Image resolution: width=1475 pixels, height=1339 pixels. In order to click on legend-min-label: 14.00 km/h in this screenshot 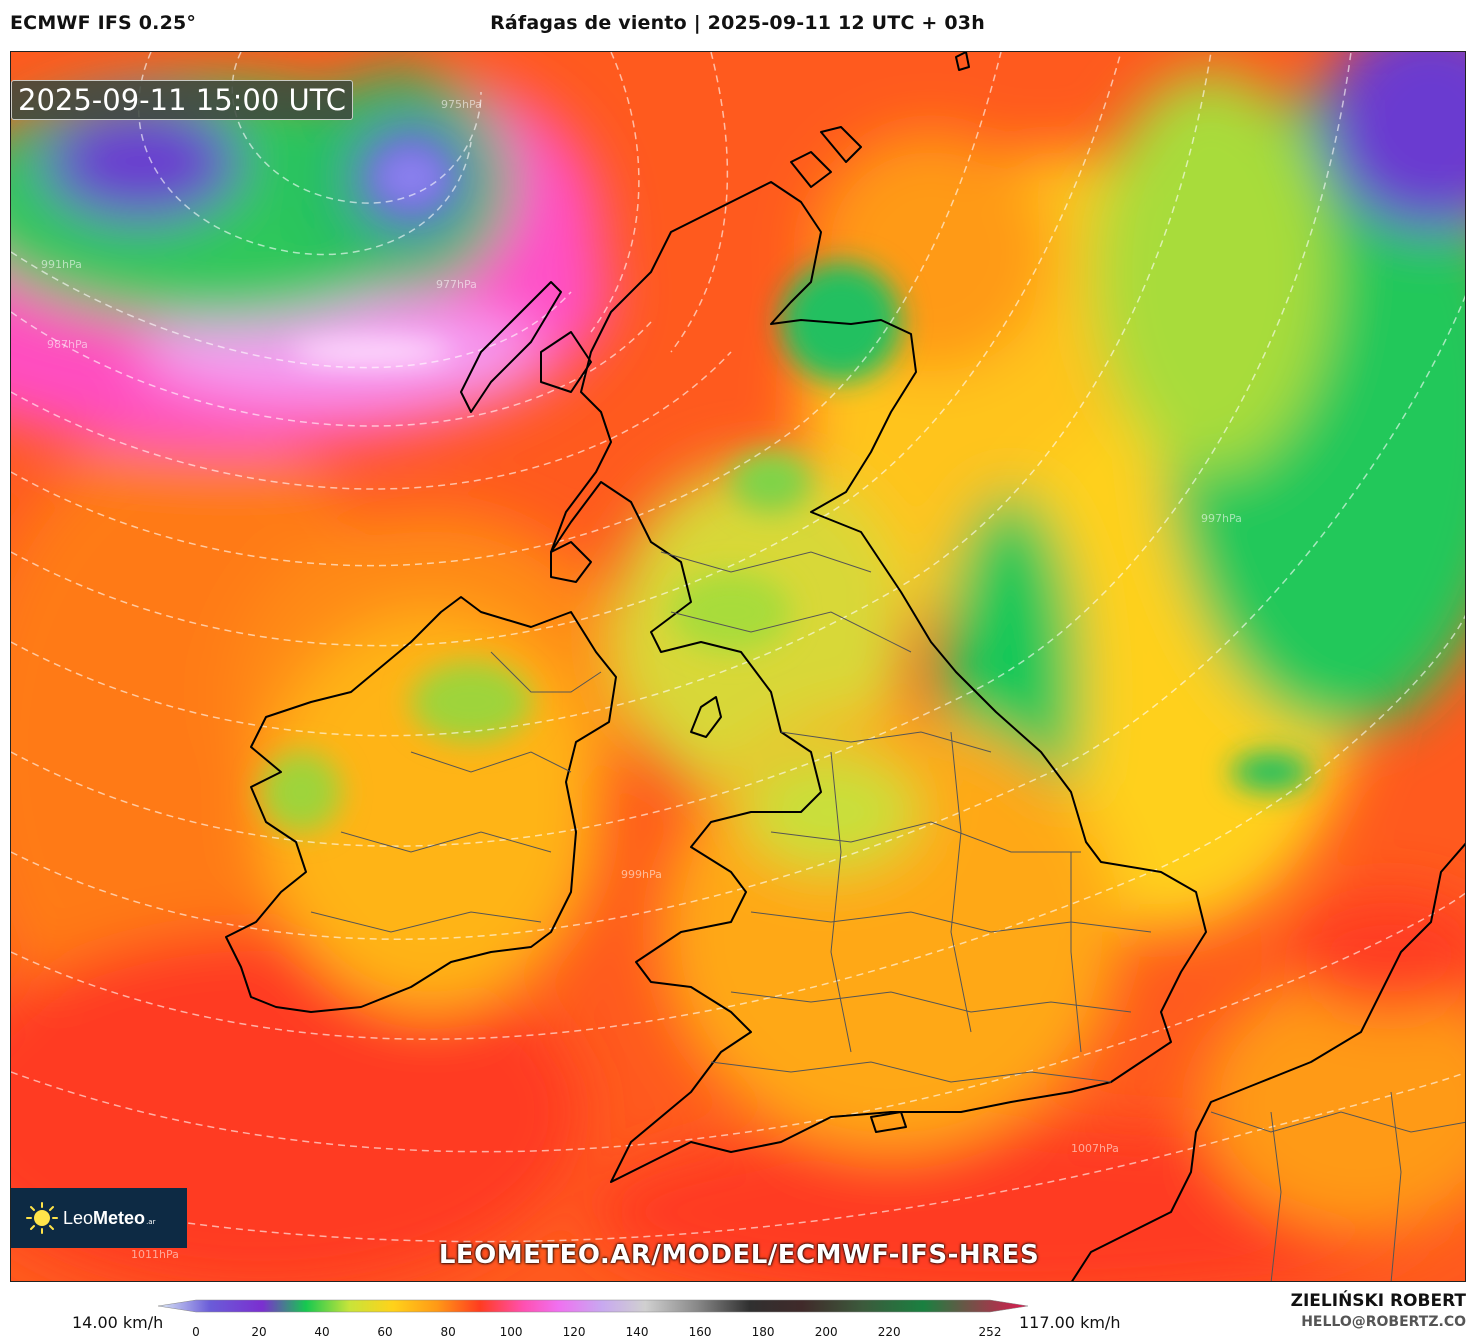, I will do `click(118, 1322)`.